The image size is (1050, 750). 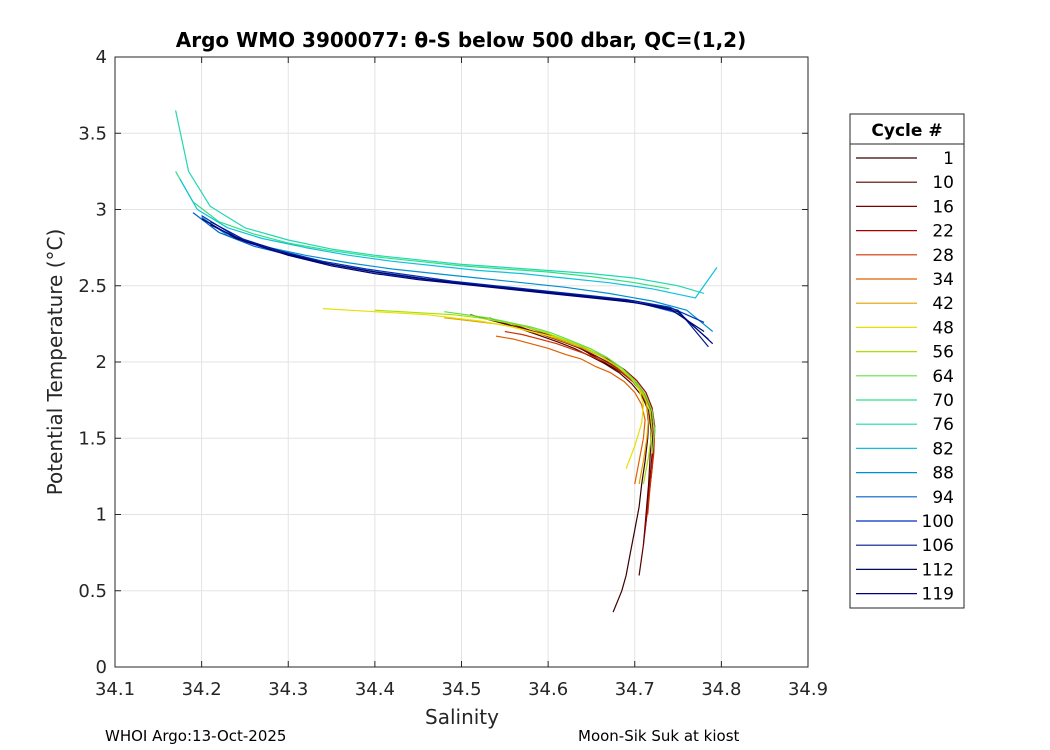 What do you see at coordinates (92, 133) in the screenshot?
I see `y-tick-label: 3.5` at bounding box center [92, 133].